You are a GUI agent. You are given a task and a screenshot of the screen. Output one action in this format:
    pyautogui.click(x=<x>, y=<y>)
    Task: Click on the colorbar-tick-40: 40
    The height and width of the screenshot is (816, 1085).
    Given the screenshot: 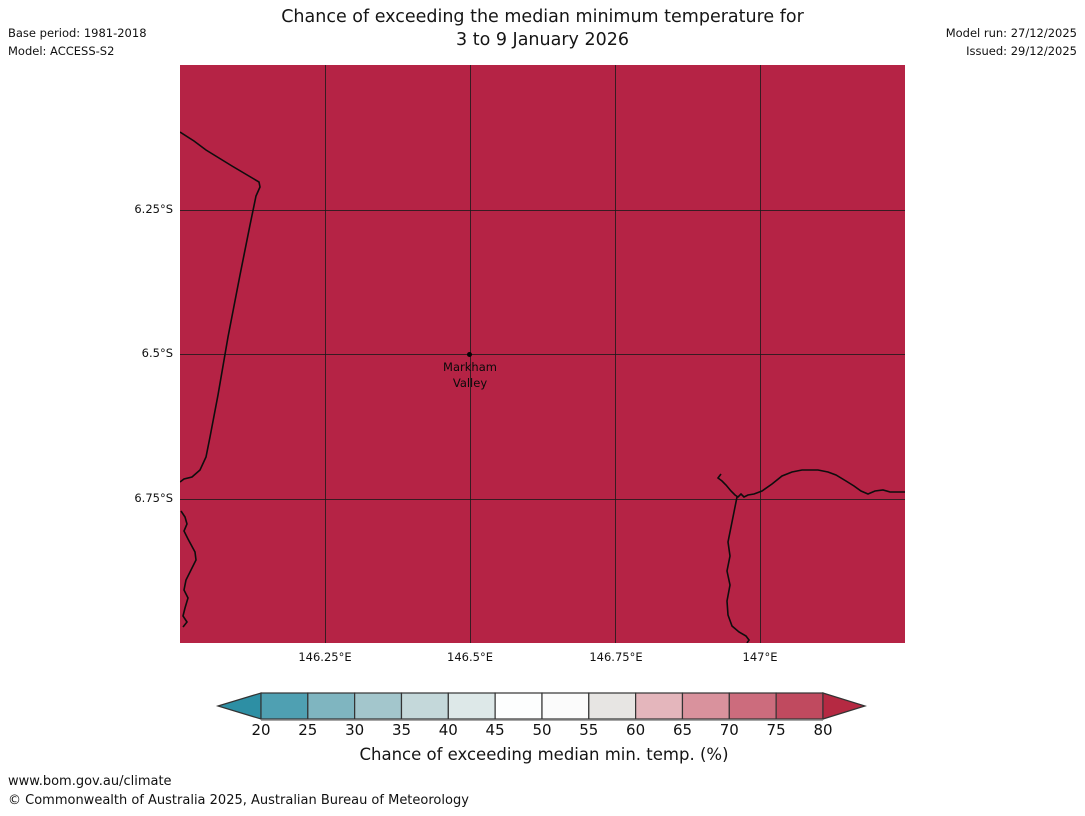 What is the action you would take?
    pyautogui.click(x=448, y=730)
    